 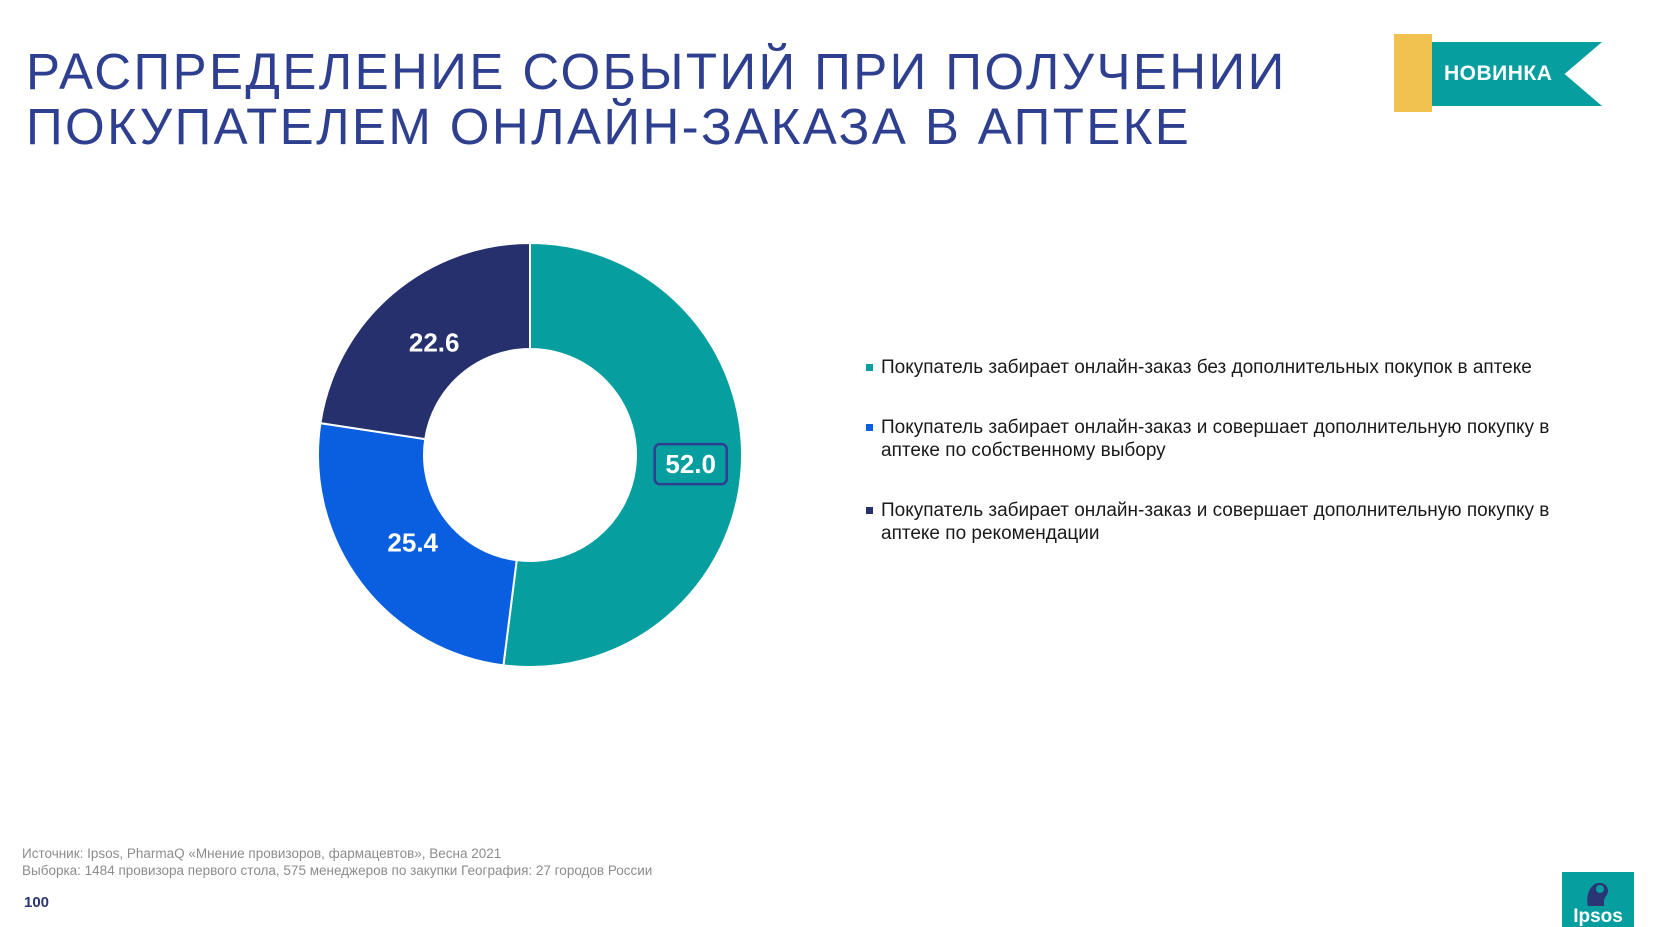 I want to click on ipsos-logo: Ipsos, so click(x=1598, y=899).